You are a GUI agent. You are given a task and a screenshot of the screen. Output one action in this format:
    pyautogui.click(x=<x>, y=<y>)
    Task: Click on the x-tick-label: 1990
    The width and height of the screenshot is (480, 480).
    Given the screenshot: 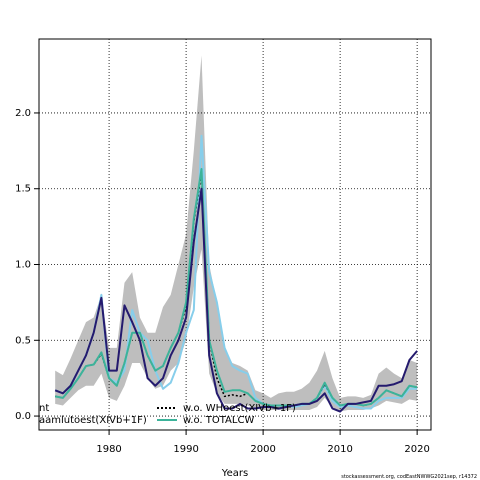 What is the action you would take?
    pyautogui.click(x=185, y=449)
    